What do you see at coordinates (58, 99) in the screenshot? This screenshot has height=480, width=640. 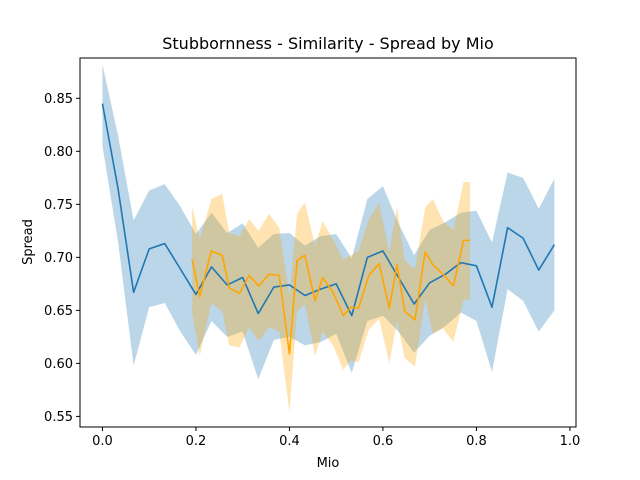 I see `y-tick-label: 0.85` at bounding box center [58, 99].